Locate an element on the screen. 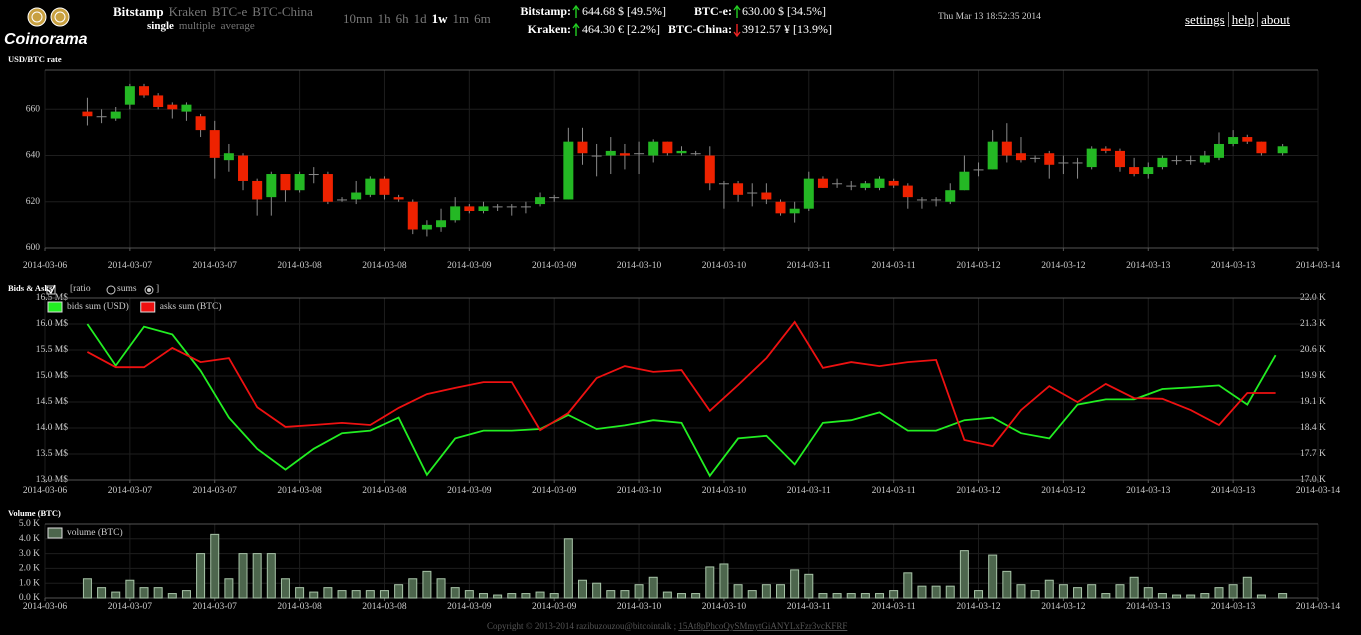 Image resolution: width=1361 pixels, height=635 pixels. exchange: BTC-e is located at coordinates (229, 11).